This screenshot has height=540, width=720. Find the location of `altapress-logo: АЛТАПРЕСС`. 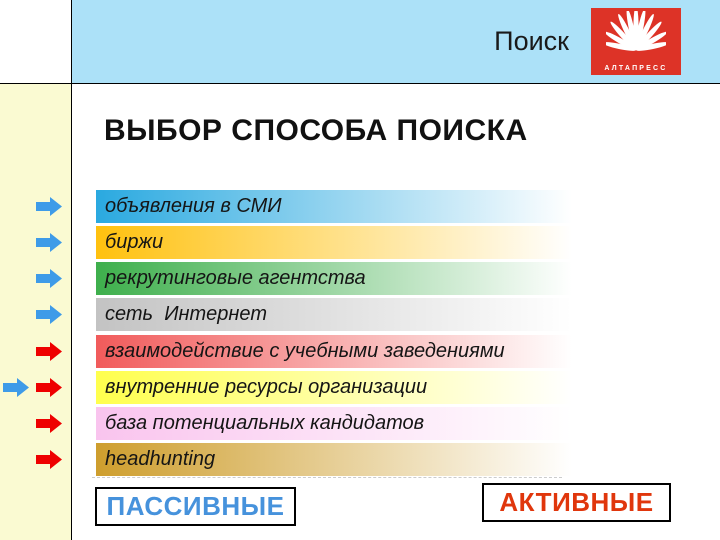

altapress-logo: АЛТАПРЕСС is located at coordinates (636, 41).